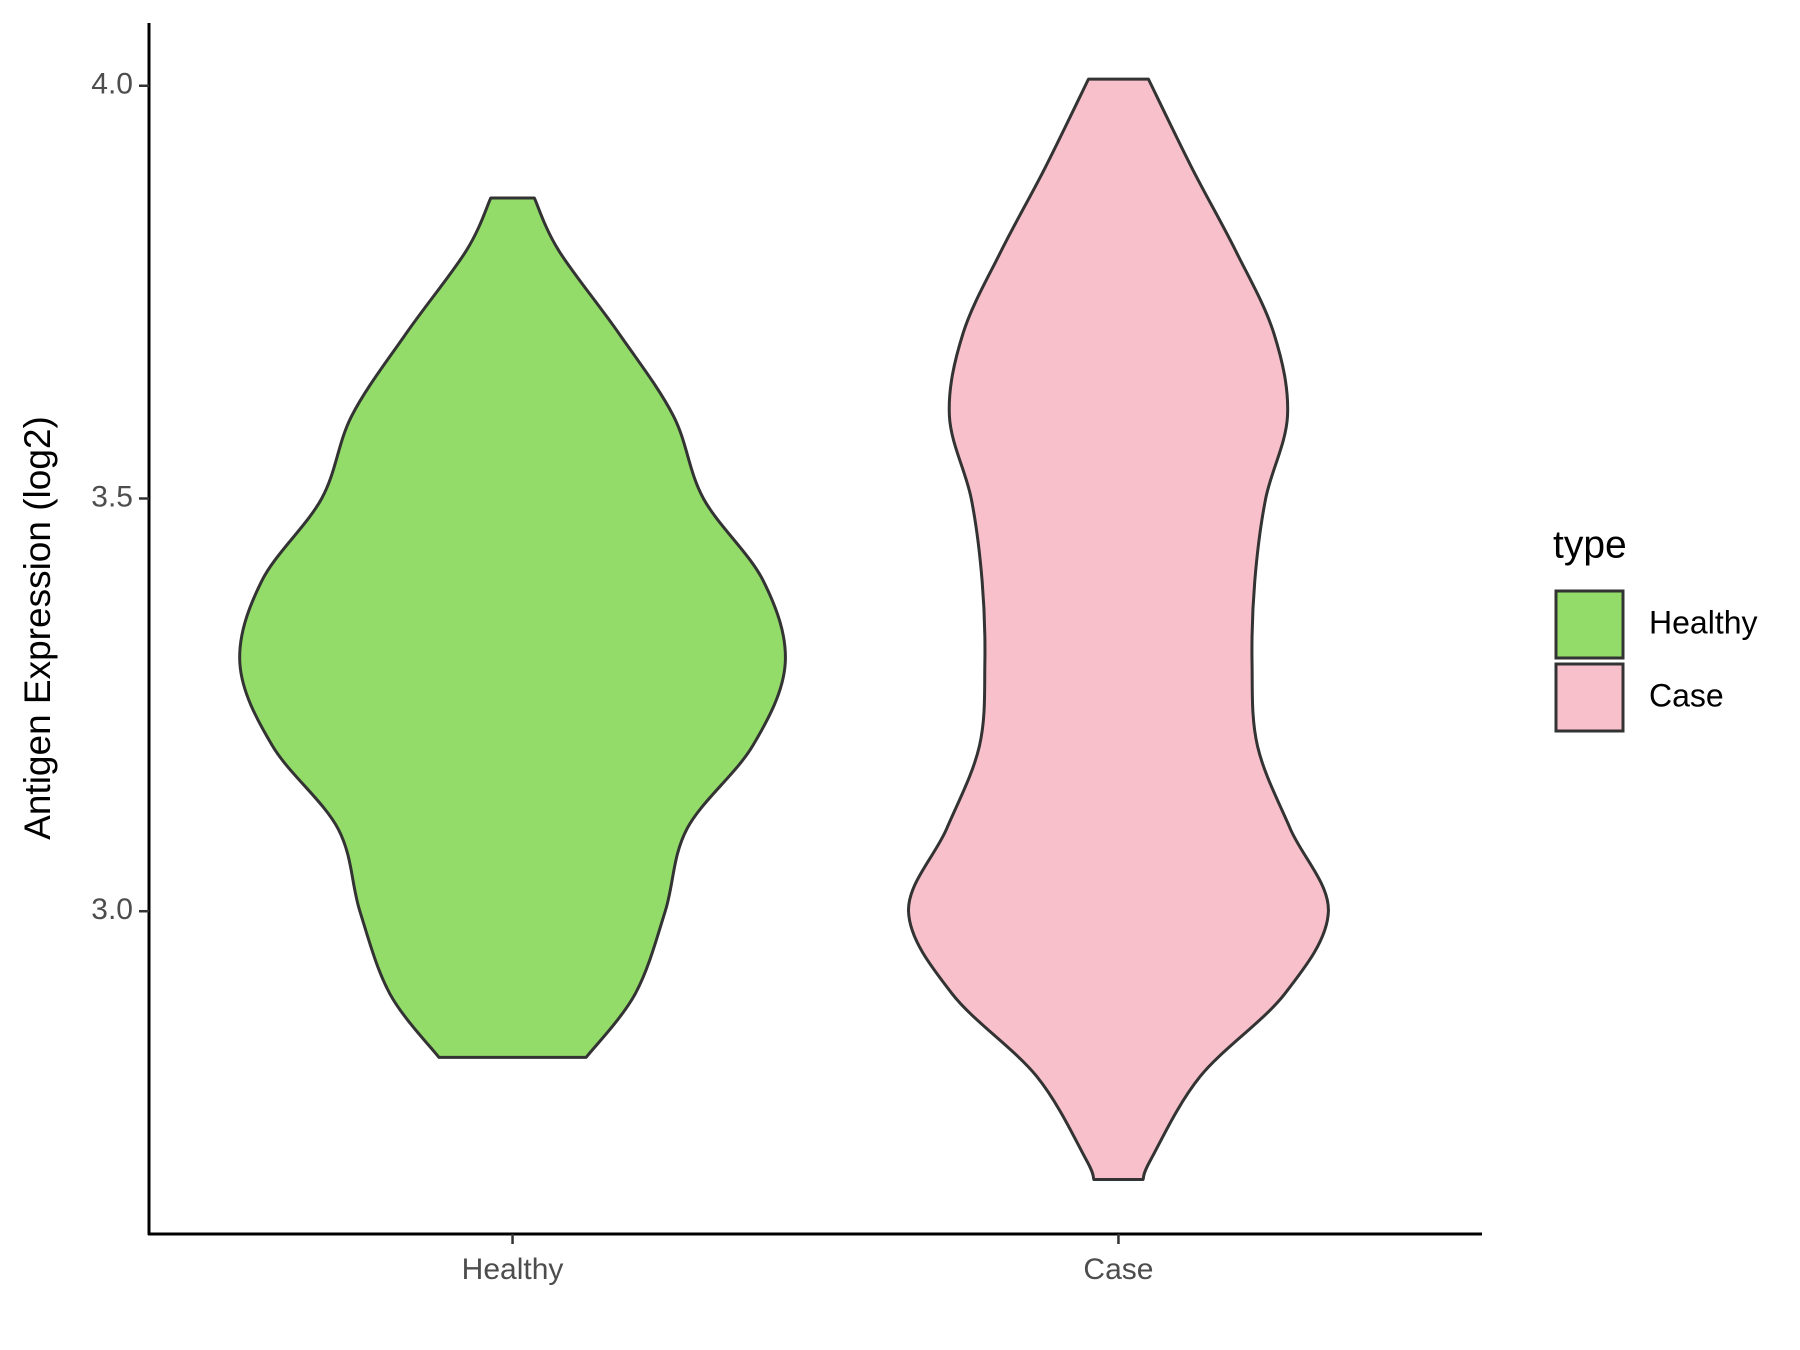 Image resolution: width=1800 pixels, height=1350 pixels. Describe the element at coordinates (112, 496) in the screenshot. I see `y-tick-label: 3.5` at that location.